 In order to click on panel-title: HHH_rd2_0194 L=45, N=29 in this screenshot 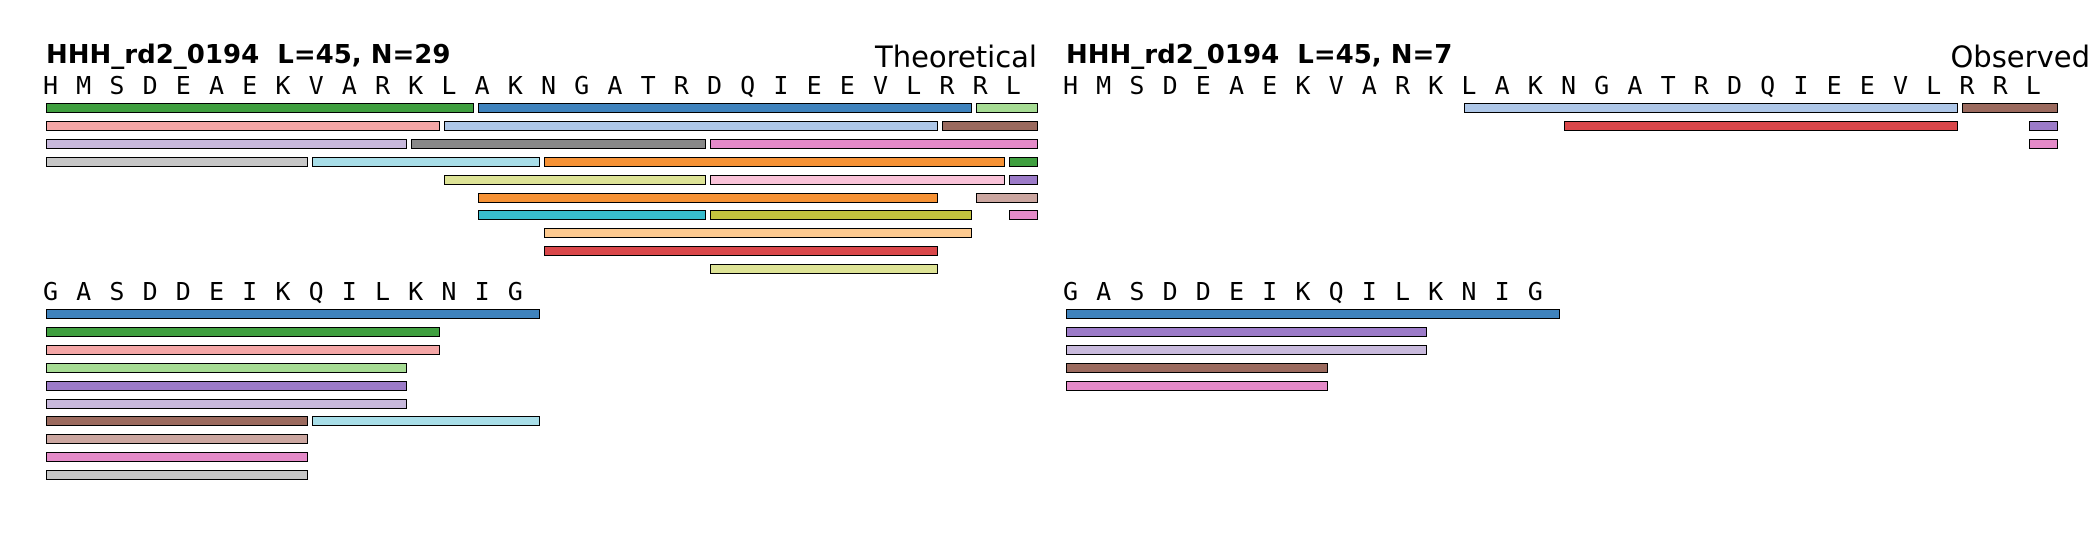, I will do `click(248, 55)`.